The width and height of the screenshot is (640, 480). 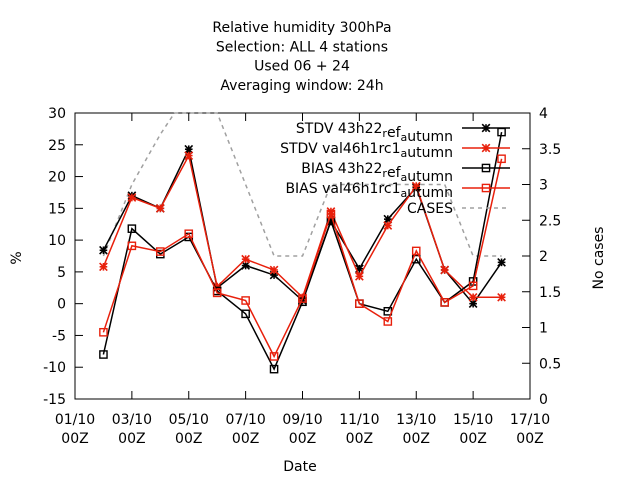 What do you see at coordinates (57, 146) in the screenshot?
I see `y-tick-label: 25` at bounding box center [57, 146].